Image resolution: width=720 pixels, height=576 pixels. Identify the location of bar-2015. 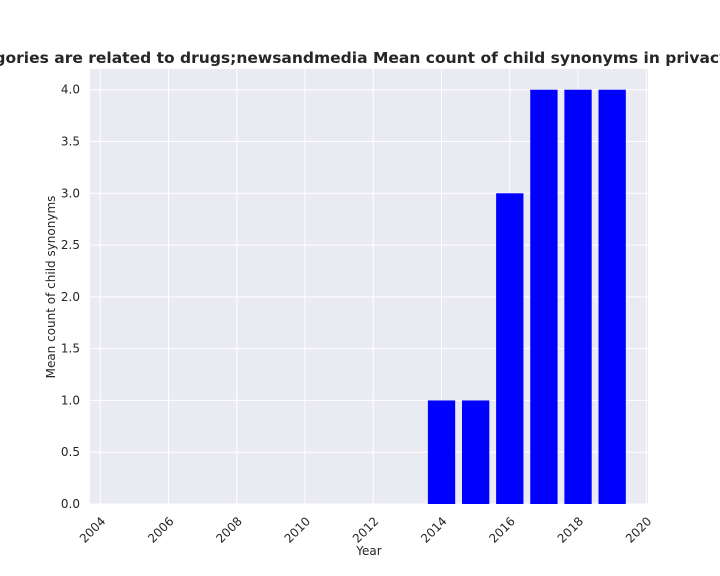
(476, 452).